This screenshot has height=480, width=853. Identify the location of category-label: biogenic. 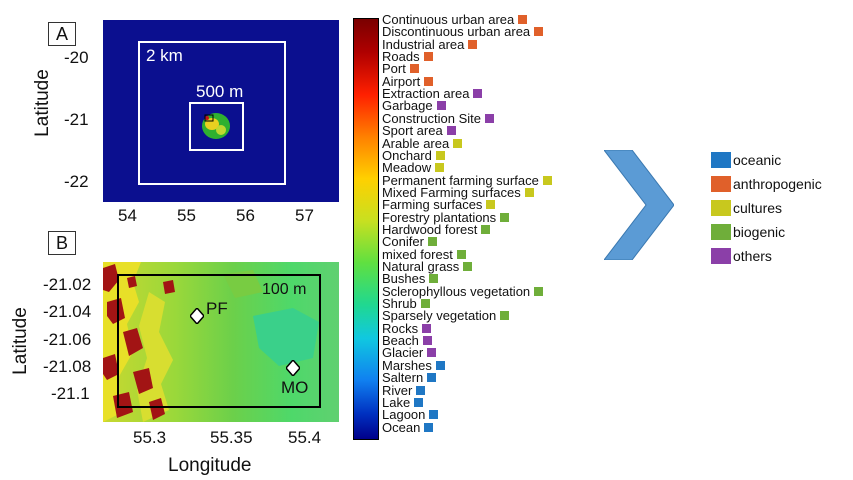
(759, 232).